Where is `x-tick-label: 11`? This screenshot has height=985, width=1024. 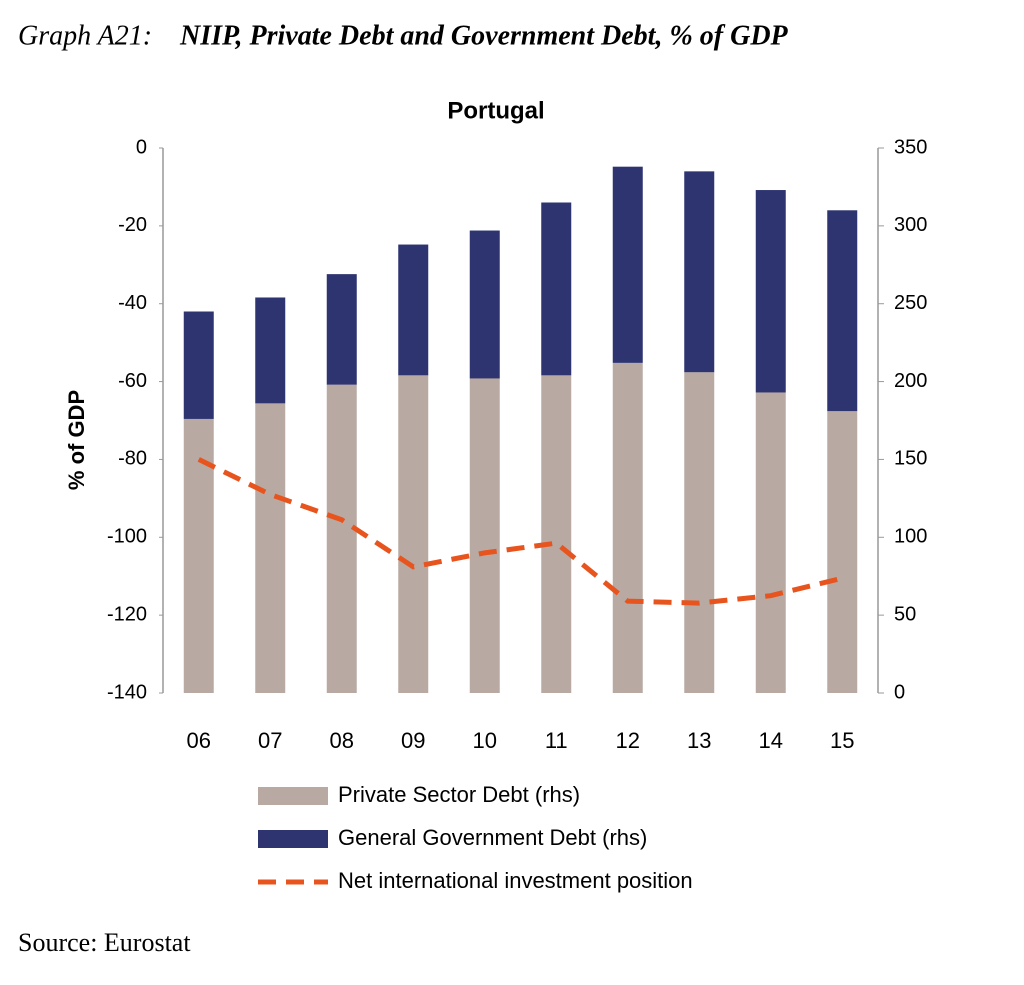
x-tick-label: 11 is located at coordinates (556, 740).